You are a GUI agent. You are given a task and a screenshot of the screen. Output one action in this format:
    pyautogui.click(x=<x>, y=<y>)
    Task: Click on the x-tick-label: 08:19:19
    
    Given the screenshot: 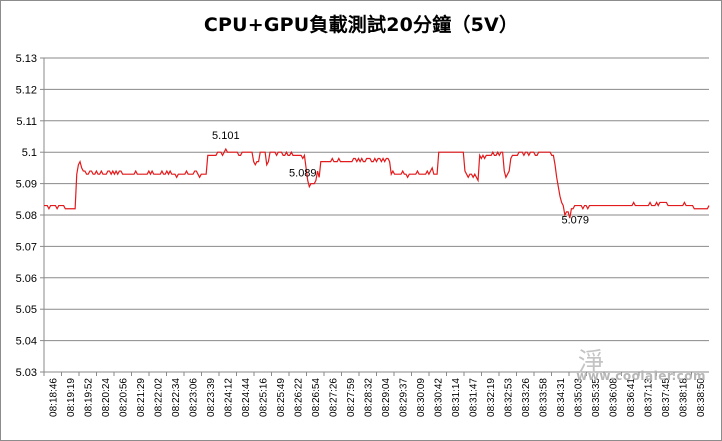 What is the action you would take?
    pyautogui.click(x=71, y=397)
    